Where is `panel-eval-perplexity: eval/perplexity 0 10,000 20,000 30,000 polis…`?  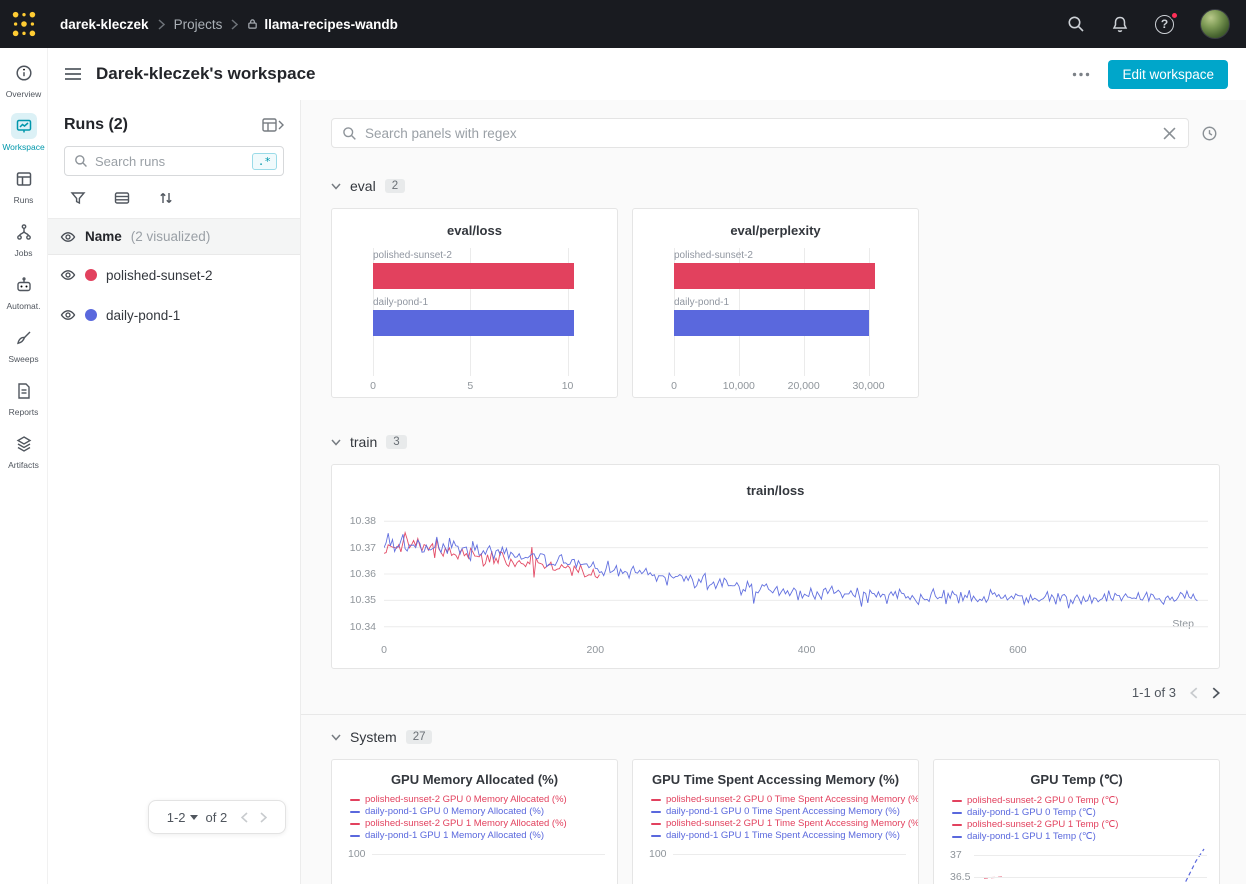
panel-eval-perplexity: eval/perplexity 0 10,000 20,000 30,000 polis… is located at coordinates (775, 303).